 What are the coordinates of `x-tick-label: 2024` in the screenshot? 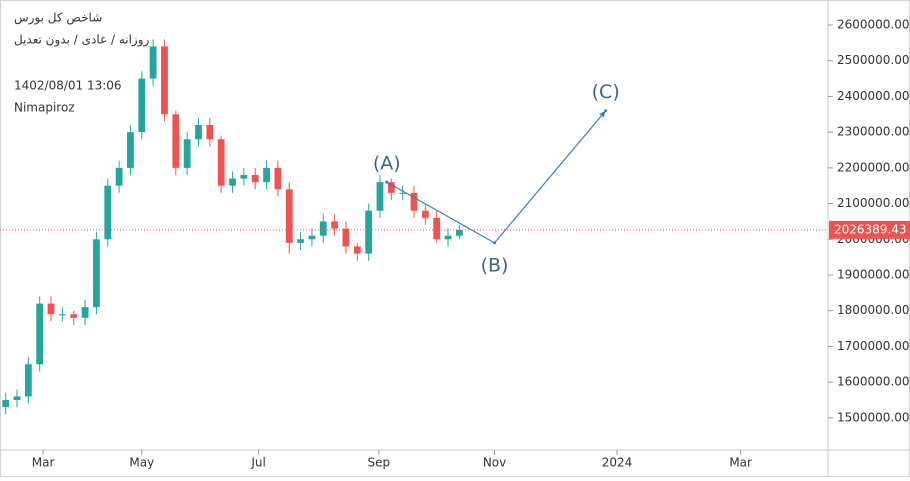 It's located at (617, 463).